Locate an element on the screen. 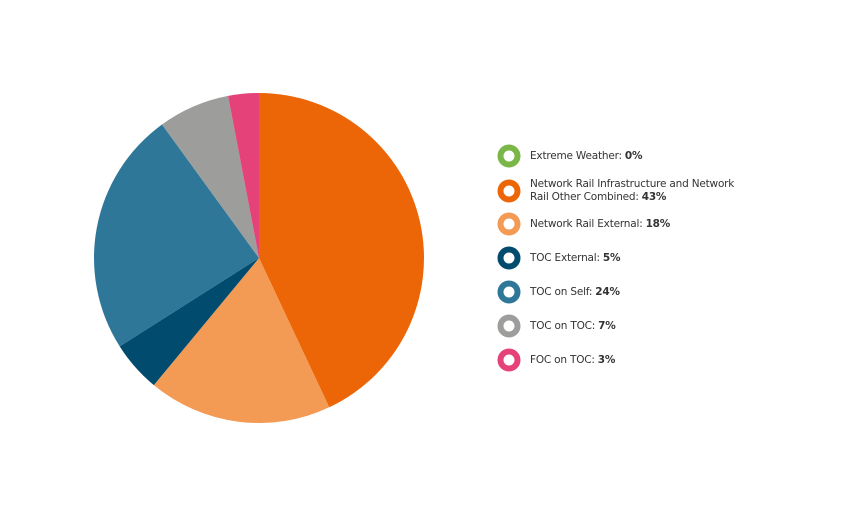 The height and width of the screenshot is (527, 843). legend-item: TOC External: 5% is located at coordinates (618, 258).